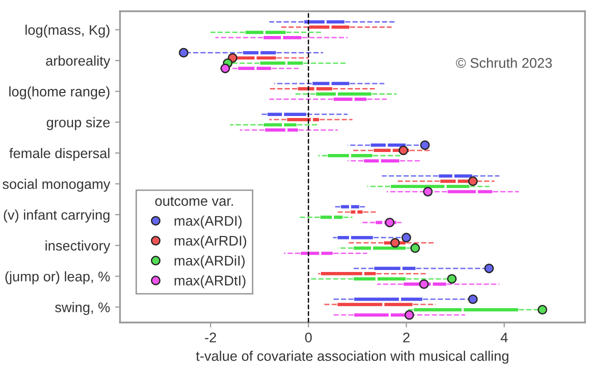 This screenshot has height=375, width=600. What do you see at coordinates (59, 93) in the screenshot?
I see `y-tick-label: log(home range)` at bounding box center [59, 93].